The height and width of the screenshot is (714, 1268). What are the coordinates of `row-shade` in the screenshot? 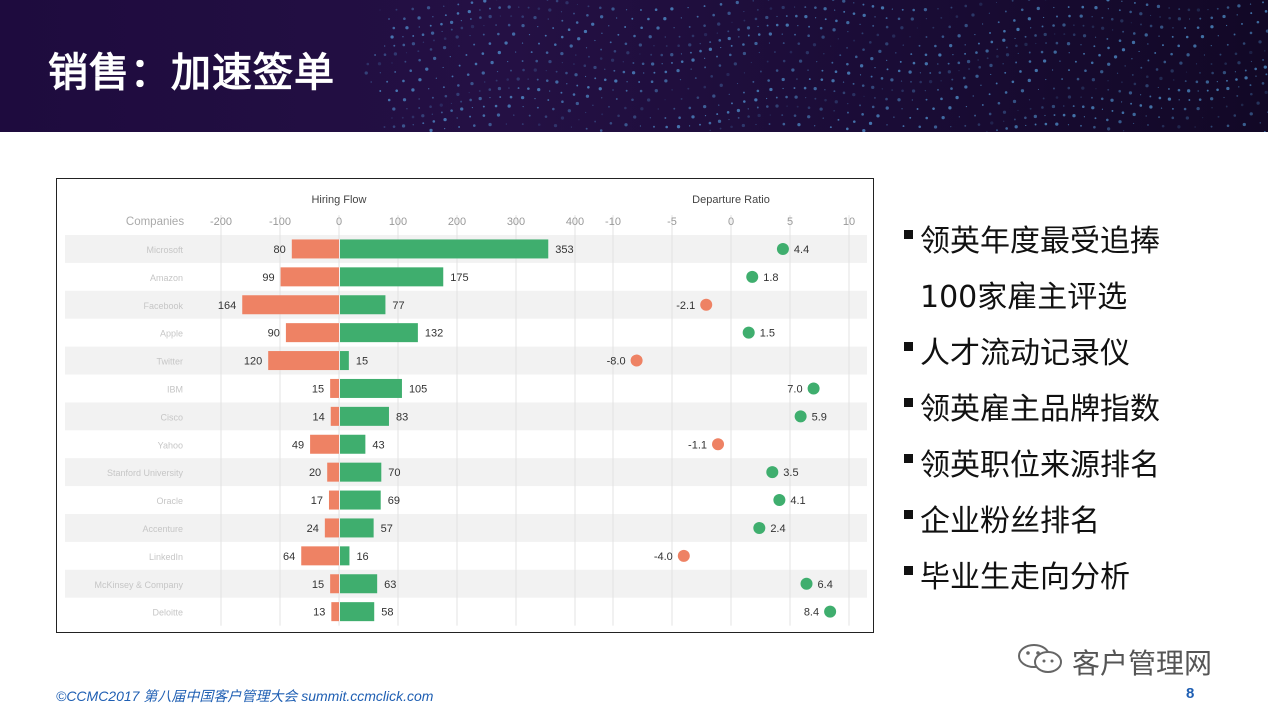 It's located at (466, 304).